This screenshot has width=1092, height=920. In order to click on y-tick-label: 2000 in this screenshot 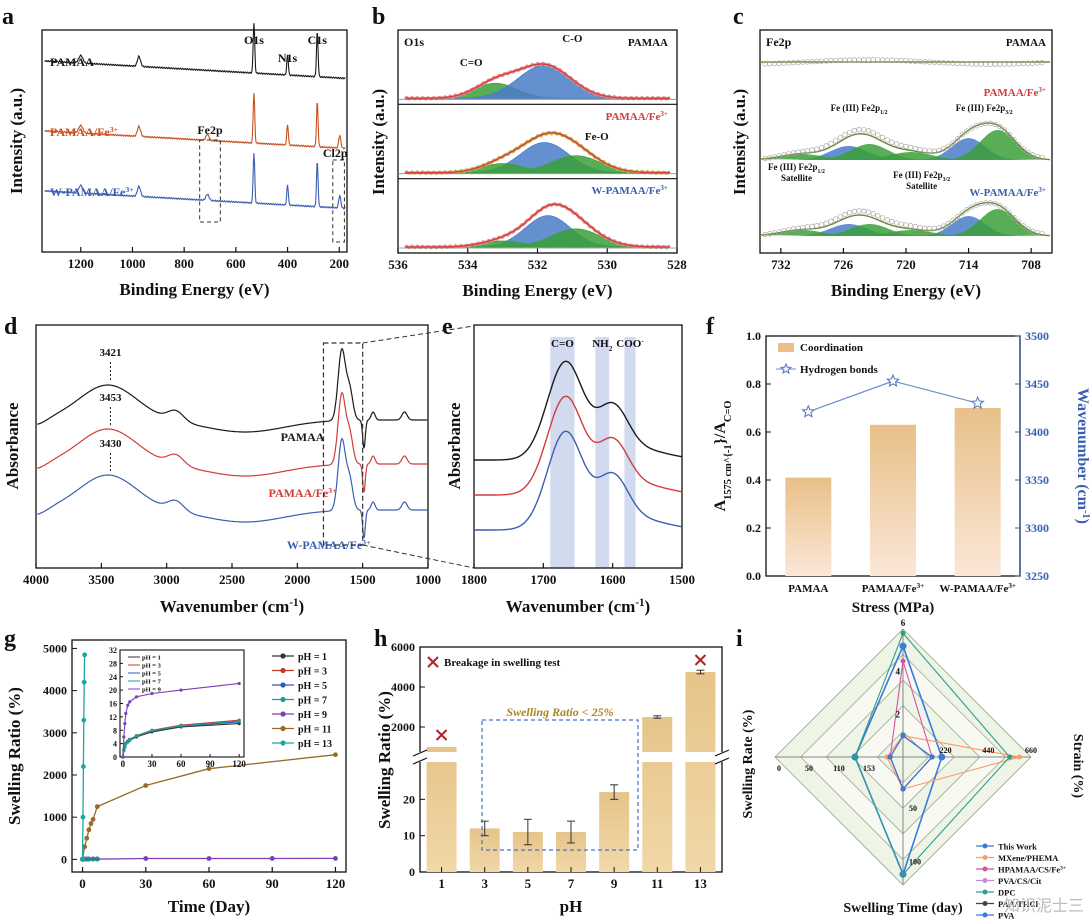, I will do `click(55, 775)`.